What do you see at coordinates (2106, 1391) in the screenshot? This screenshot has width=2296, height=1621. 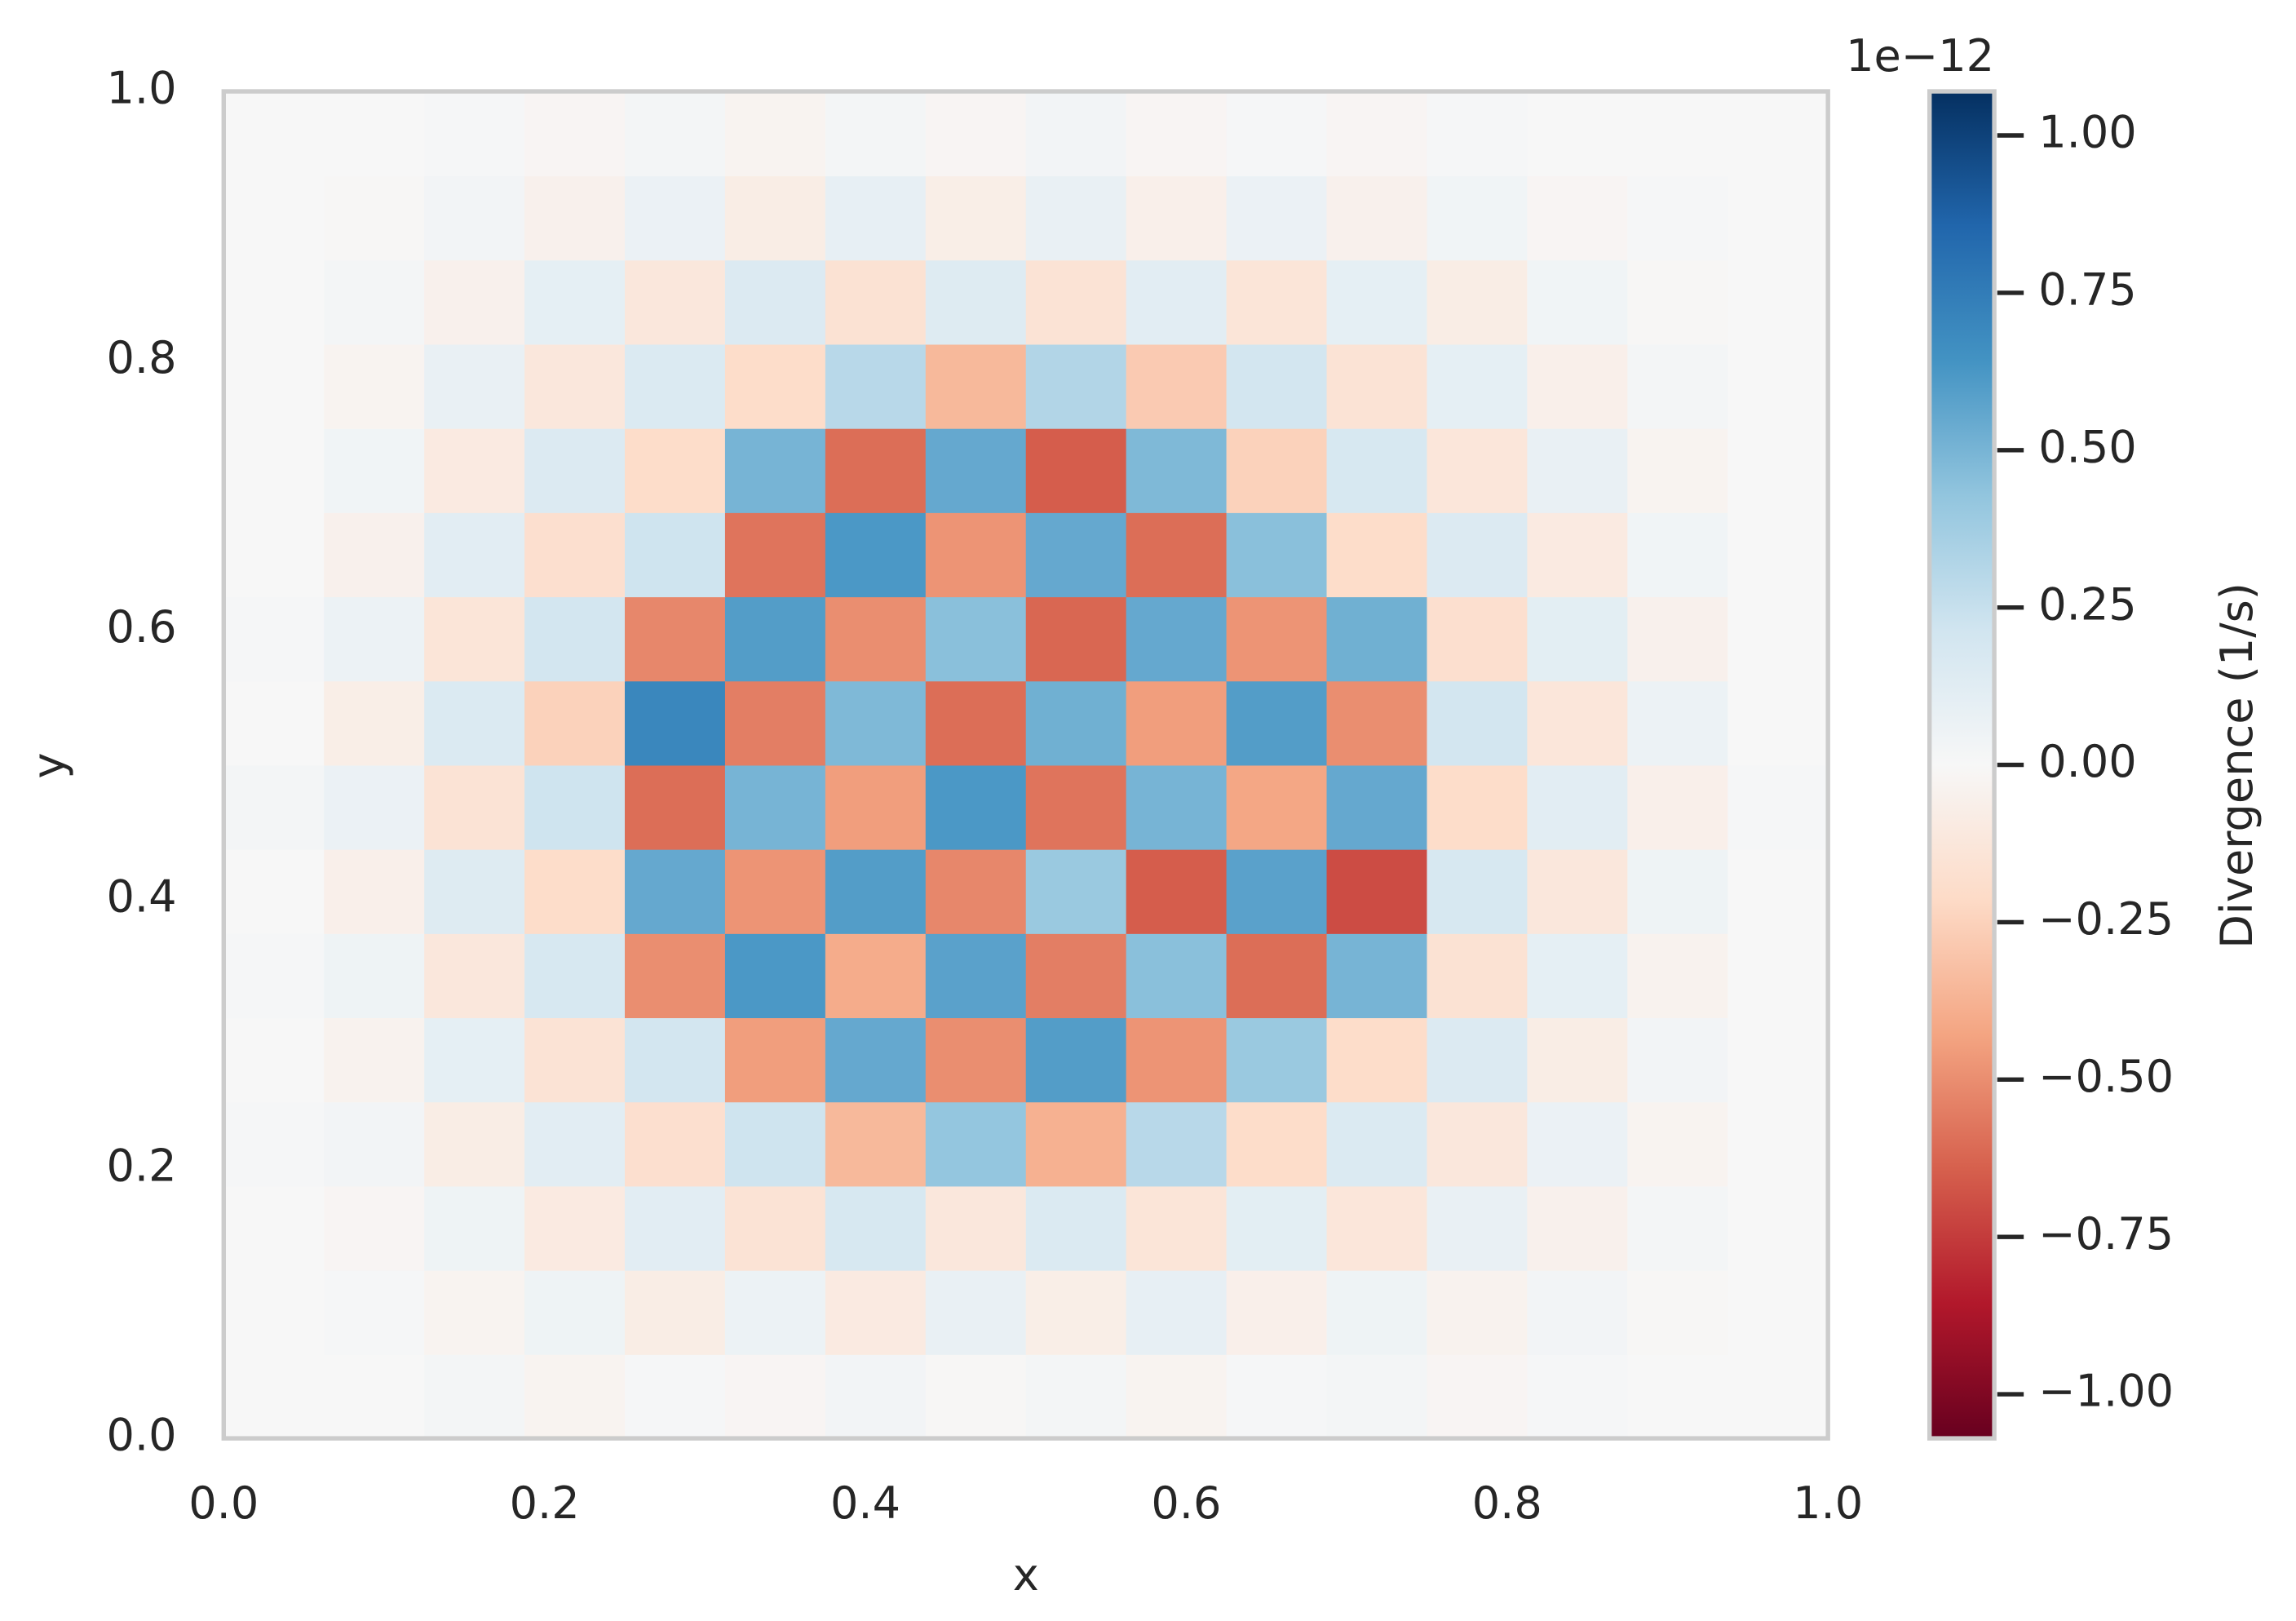 I see `colorbar-tick-label: −1.00` at bounding box center [2106, 1391].